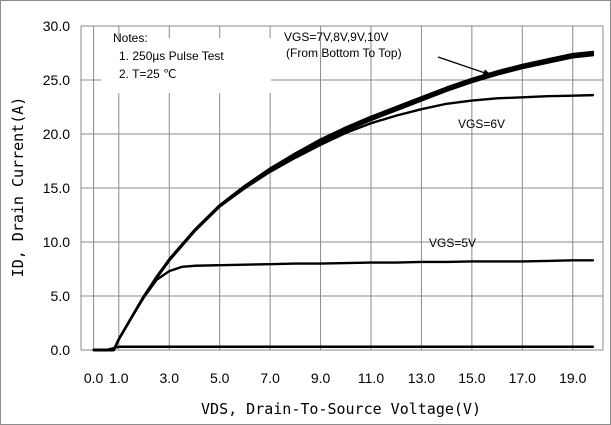 The height and width of the screenshot is (425, 611). Describe the element at coordinates (371, 378) in the screenshot. I see `x-tick-label: 11.0` at that location.